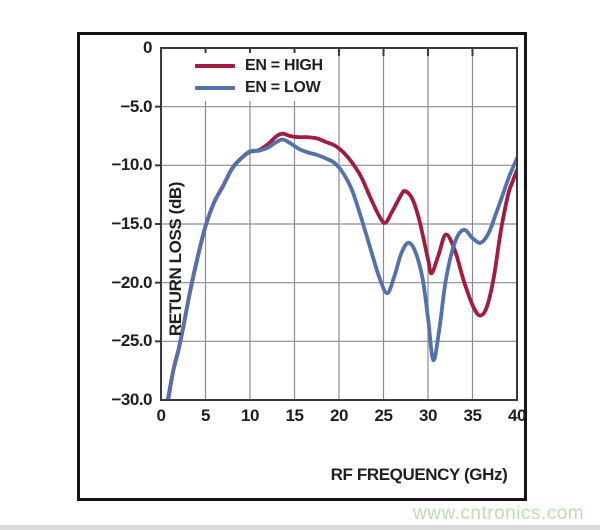 Image resolution: width=600 pixels, height=530 pixels. I want to click on y-tick-label-0: 0, so click(147, 47).